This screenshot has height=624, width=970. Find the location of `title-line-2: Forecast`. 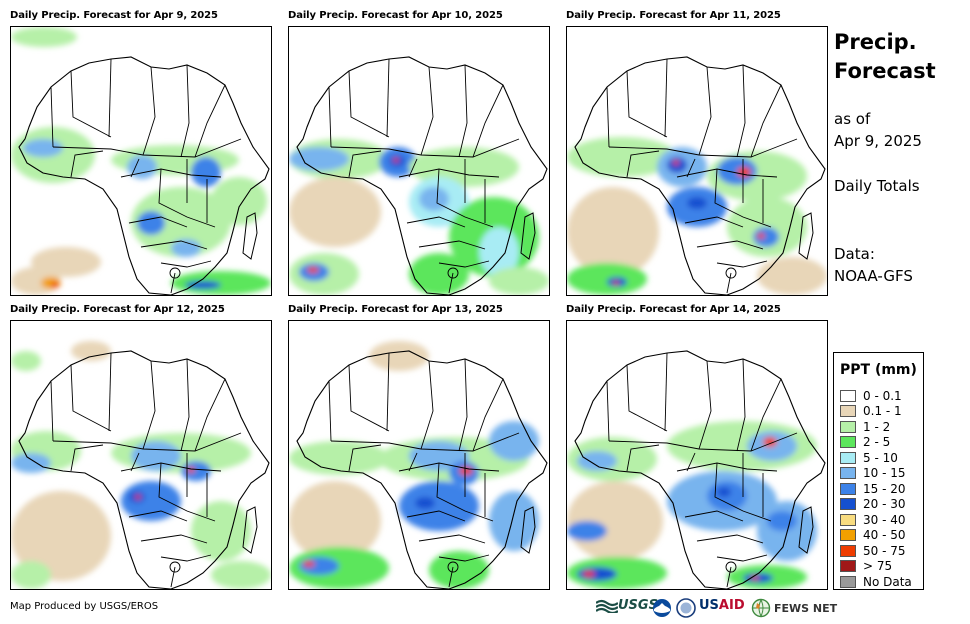

title-line-2: Forecast is located at coordinates (885, 71).